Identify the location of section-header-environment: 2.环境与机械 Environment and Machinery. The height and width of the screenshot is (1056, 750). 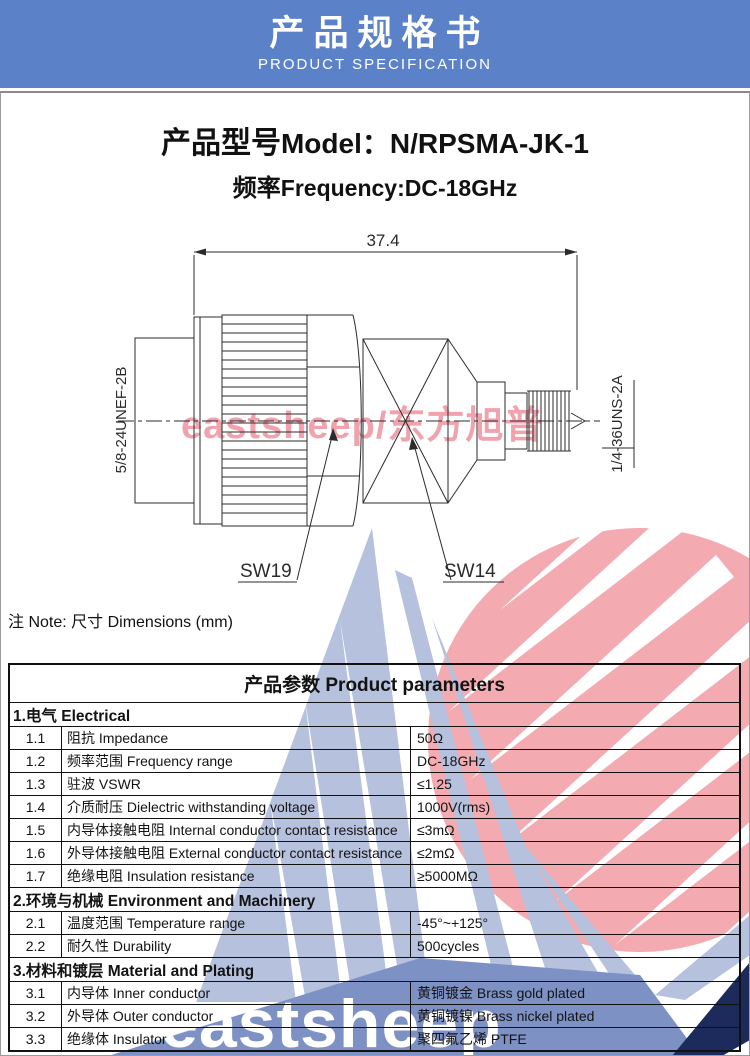
(374, 900).